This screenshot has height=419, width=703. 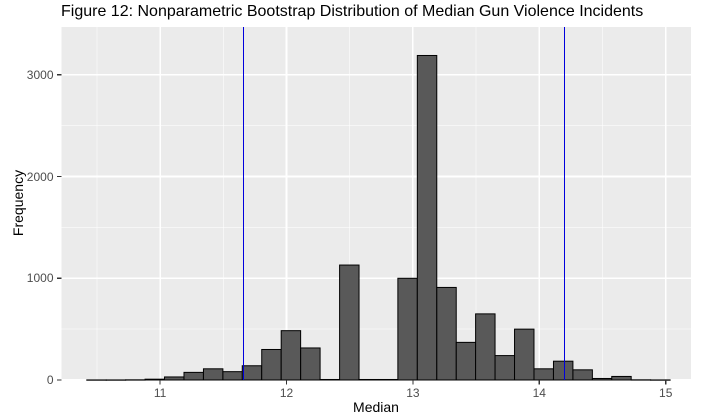 I want to click on x-tick-label: 14, so click(x=539, y=393).